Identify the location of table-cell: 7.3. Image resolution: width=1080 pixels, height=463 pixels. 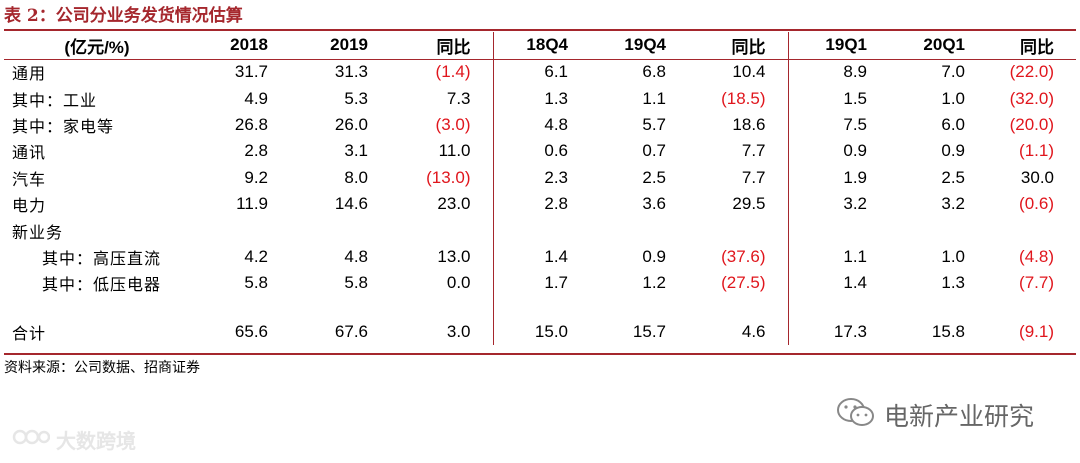
(458, 98).